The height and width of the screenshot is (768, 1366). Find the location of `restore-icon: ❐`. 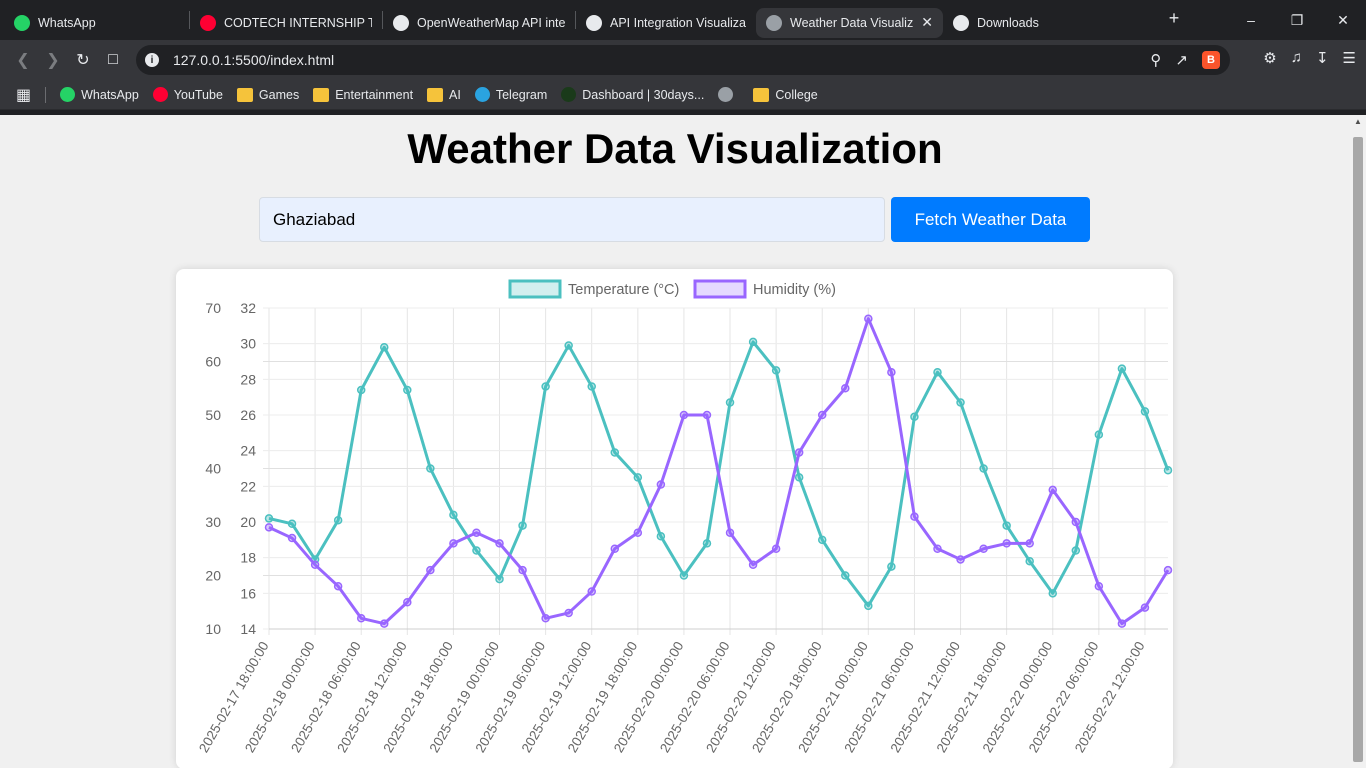

restore-icon: ❐ is located at coordinates (1297, 19).